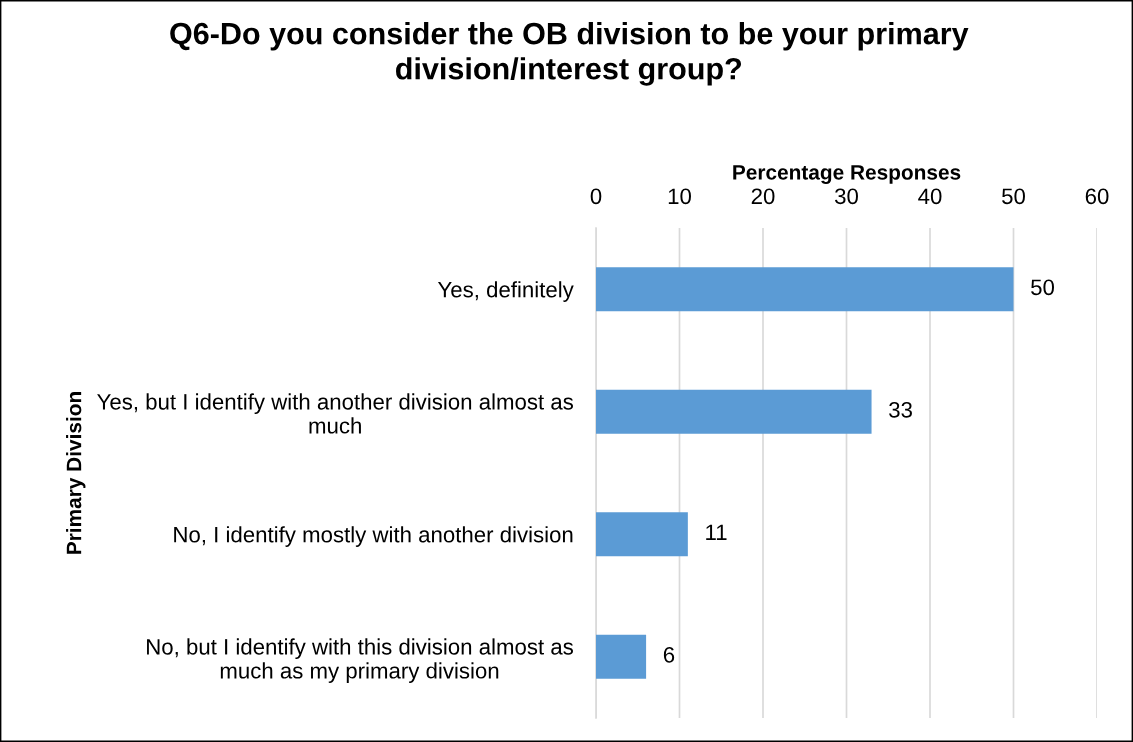 The height and width of the screenshot is (742, 1133). I want to click on x-tick-label: 20, so click(763, 196).